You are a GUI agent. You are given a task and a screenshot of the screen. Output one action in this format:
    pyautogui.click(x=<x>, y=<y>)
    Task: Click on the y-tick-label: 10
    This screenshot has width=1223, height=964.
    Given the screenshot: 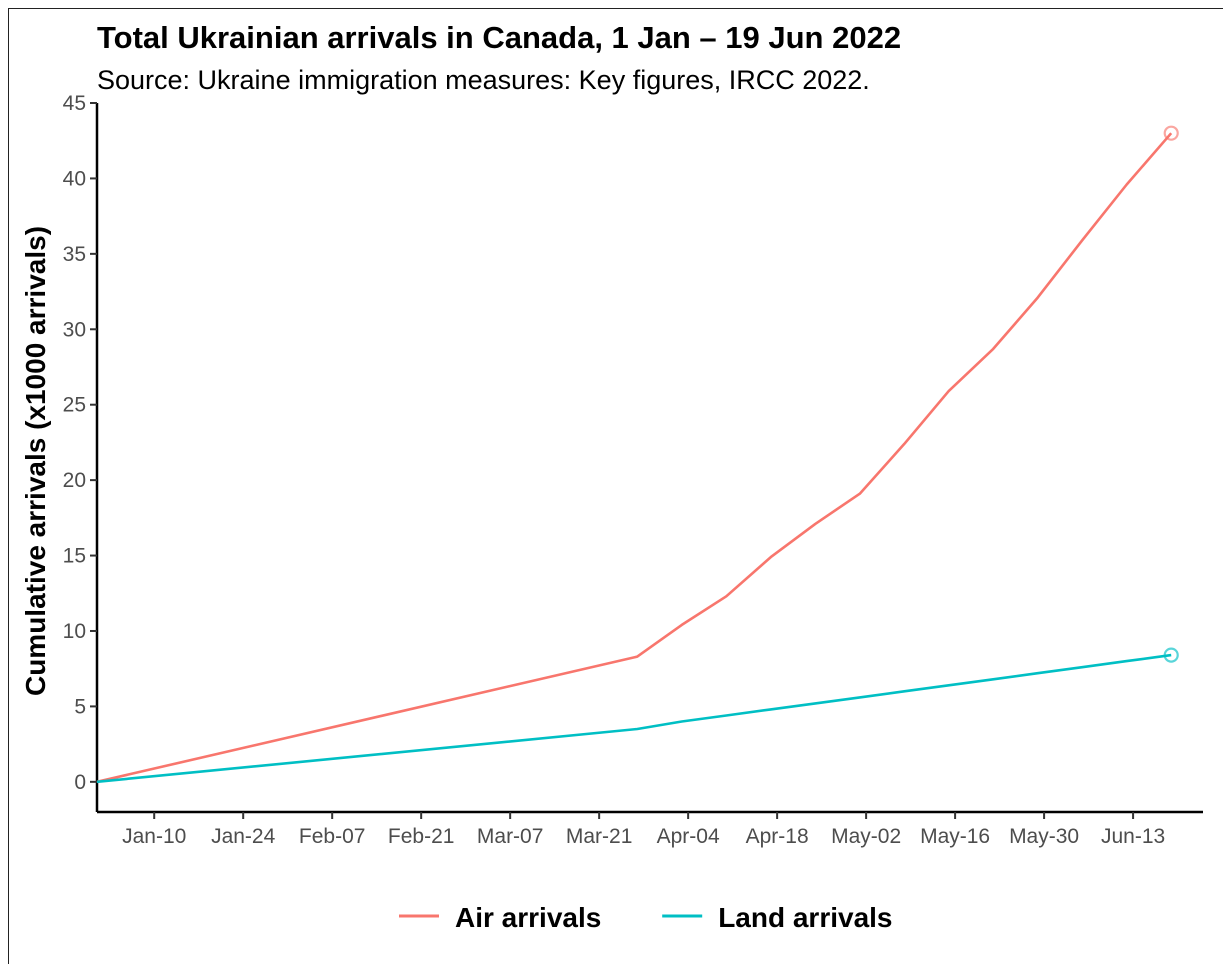 What is the action you would take?
    pyautogui.click(x=74, y=631)
    